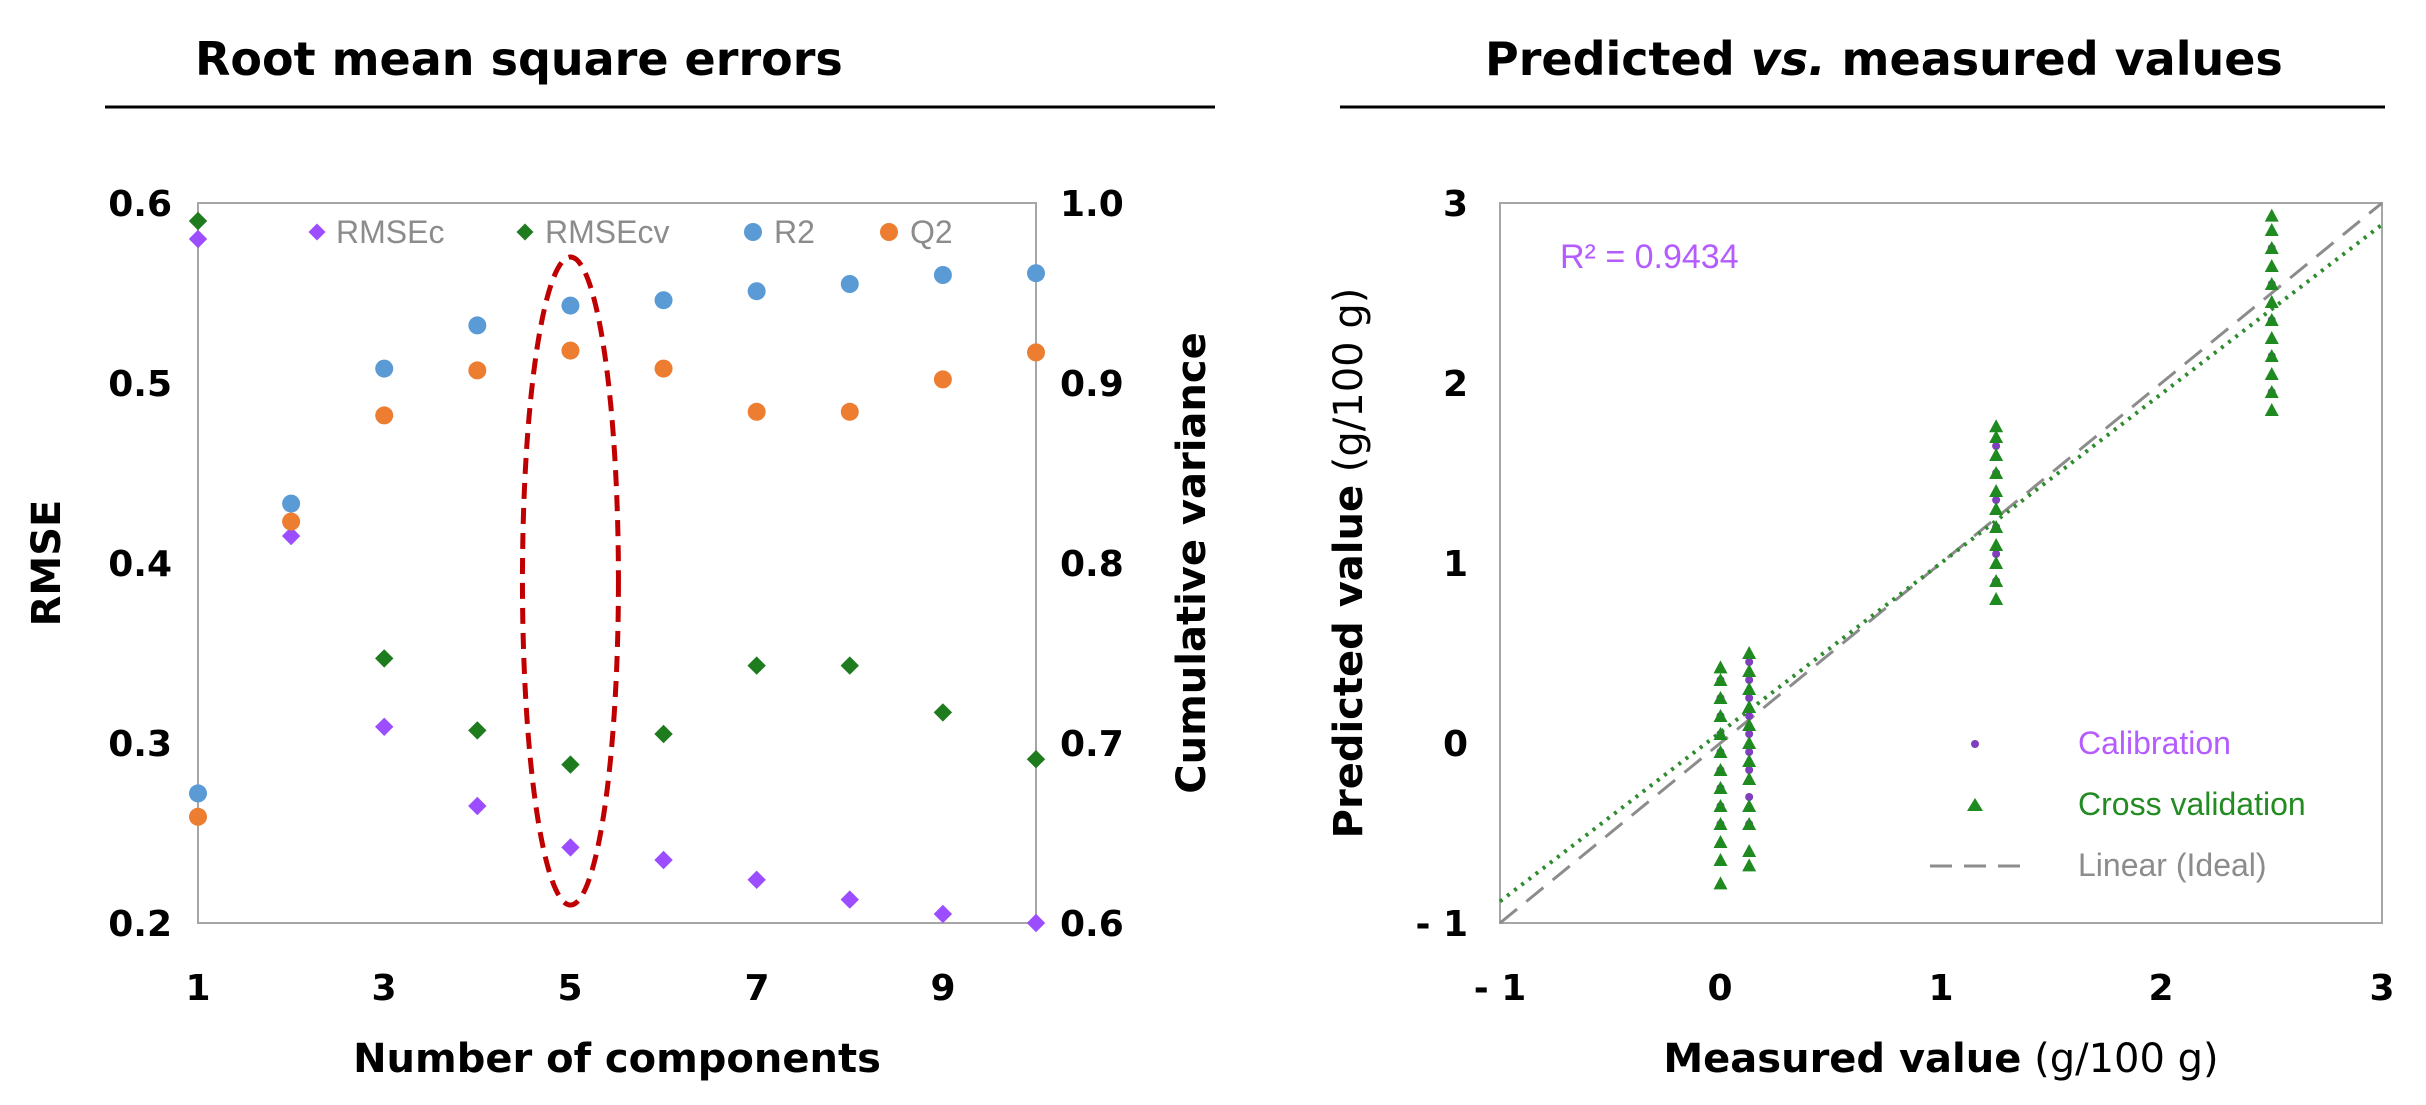  I want to click on pred-x-tick: 2, so click(2160, 988).